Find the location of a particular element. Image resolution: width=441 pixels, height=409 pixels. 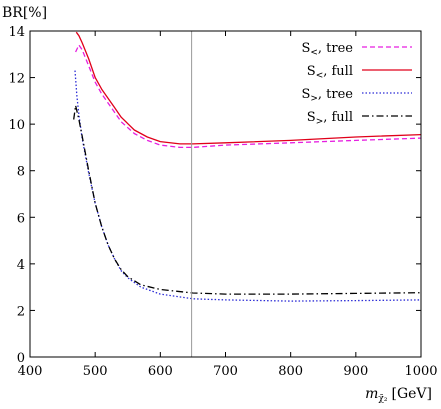

x-axis-label: mχ̃₂ [GeV] is located at coordinates (398, 395).